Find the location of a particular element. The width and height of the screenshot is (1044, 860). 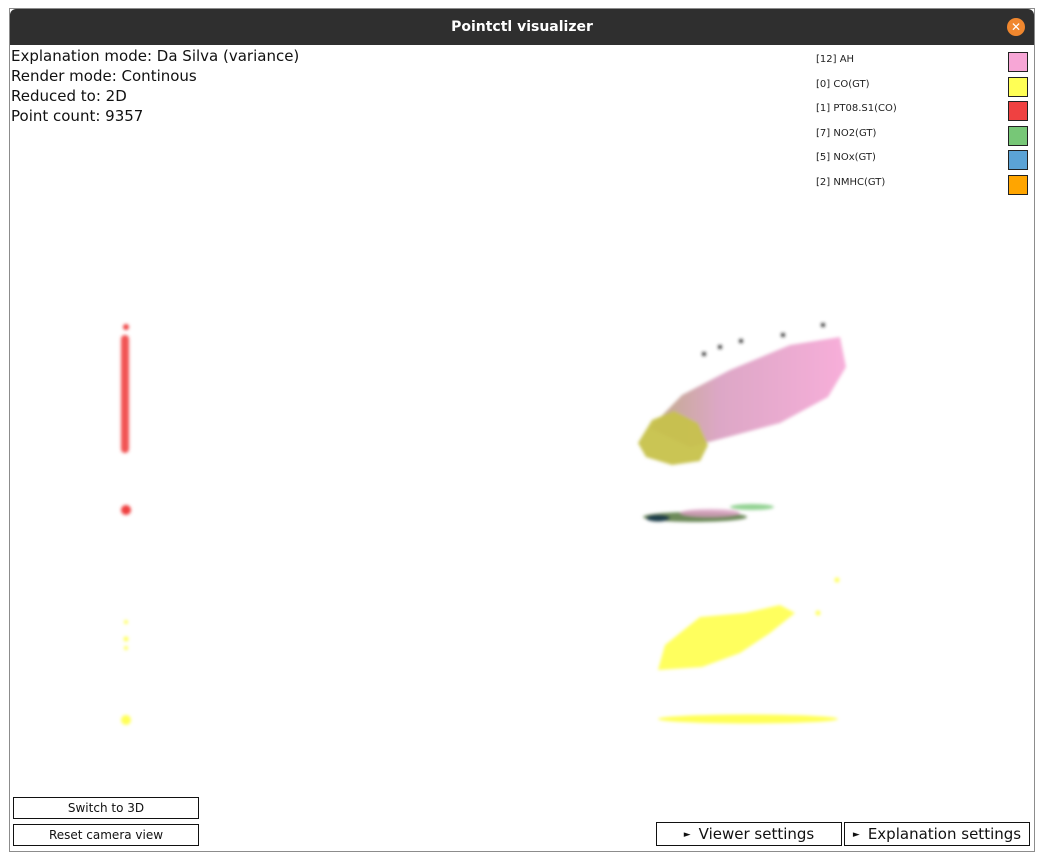

point-red-outlier is located at coordinates (126, 327).